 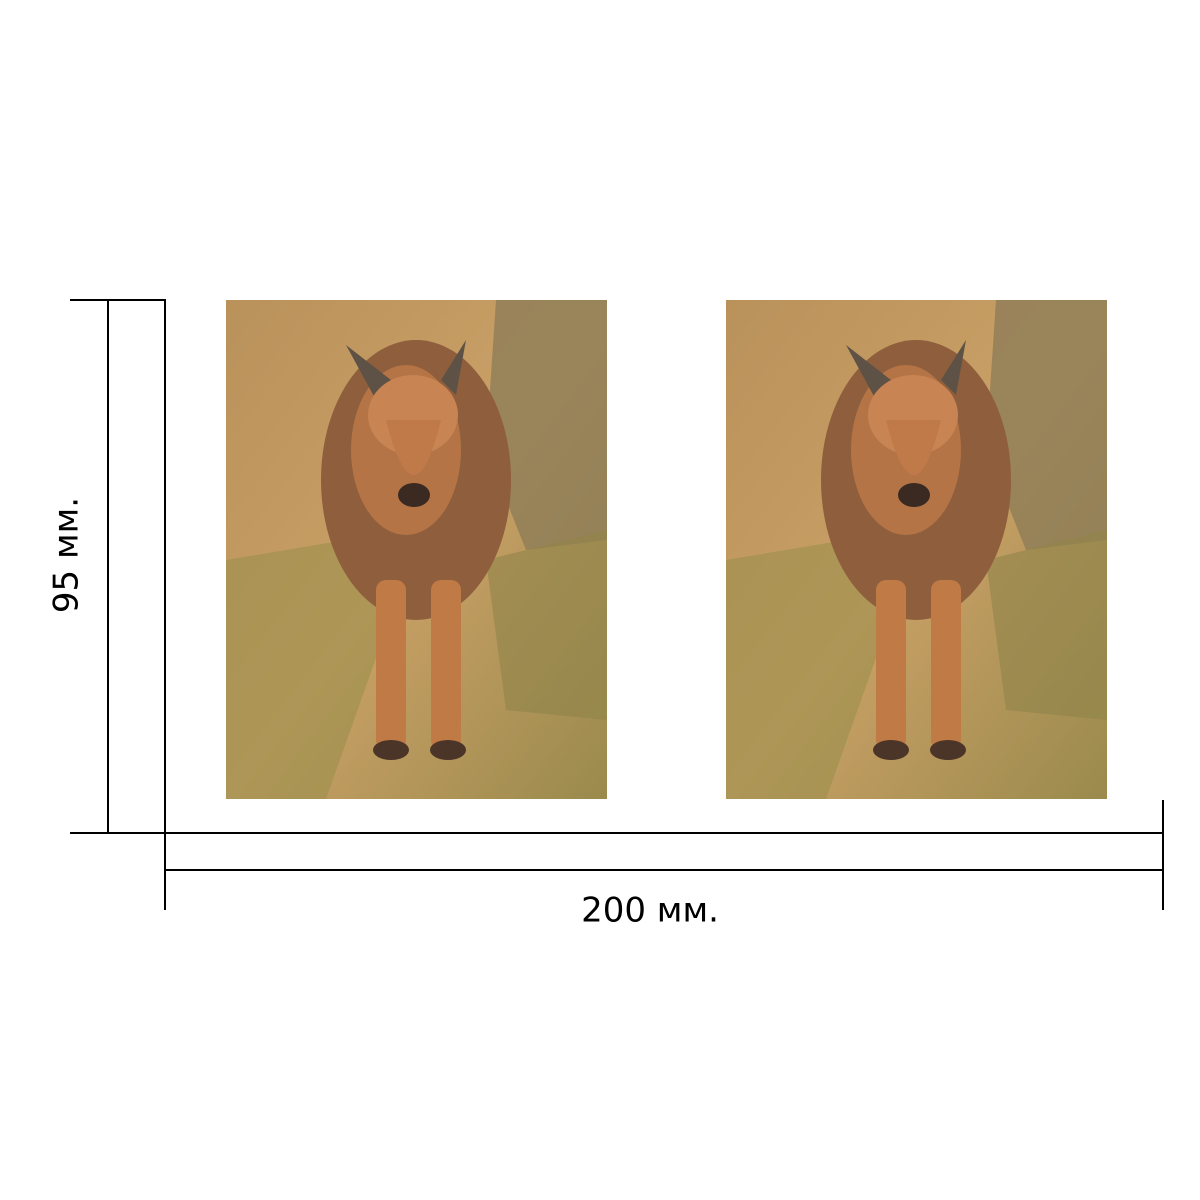 What do you see at coordinates (67, 555) in the screenshot?
I see `height-label: 95 мм.` at bounding box center [67, 555].